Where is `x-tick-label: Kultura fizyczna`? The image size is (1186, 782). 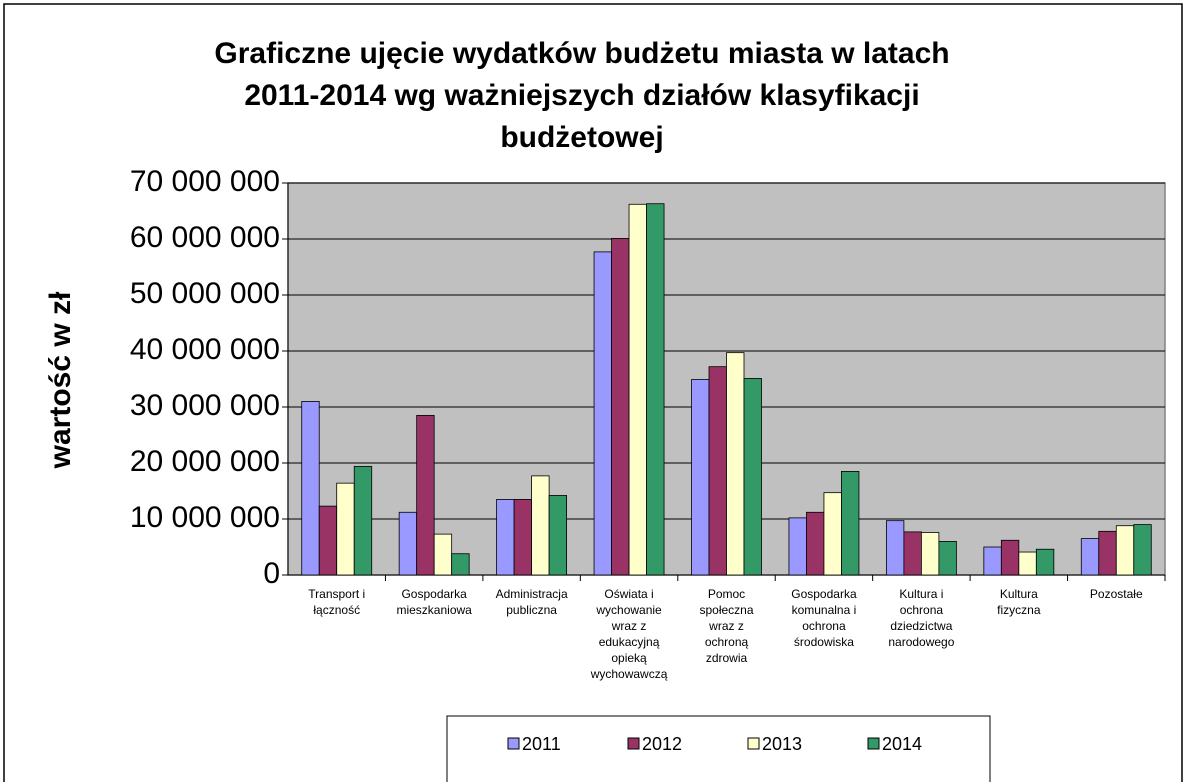
x-tick-label: Kultura fizyczna is located at coordinates (1019, 602).